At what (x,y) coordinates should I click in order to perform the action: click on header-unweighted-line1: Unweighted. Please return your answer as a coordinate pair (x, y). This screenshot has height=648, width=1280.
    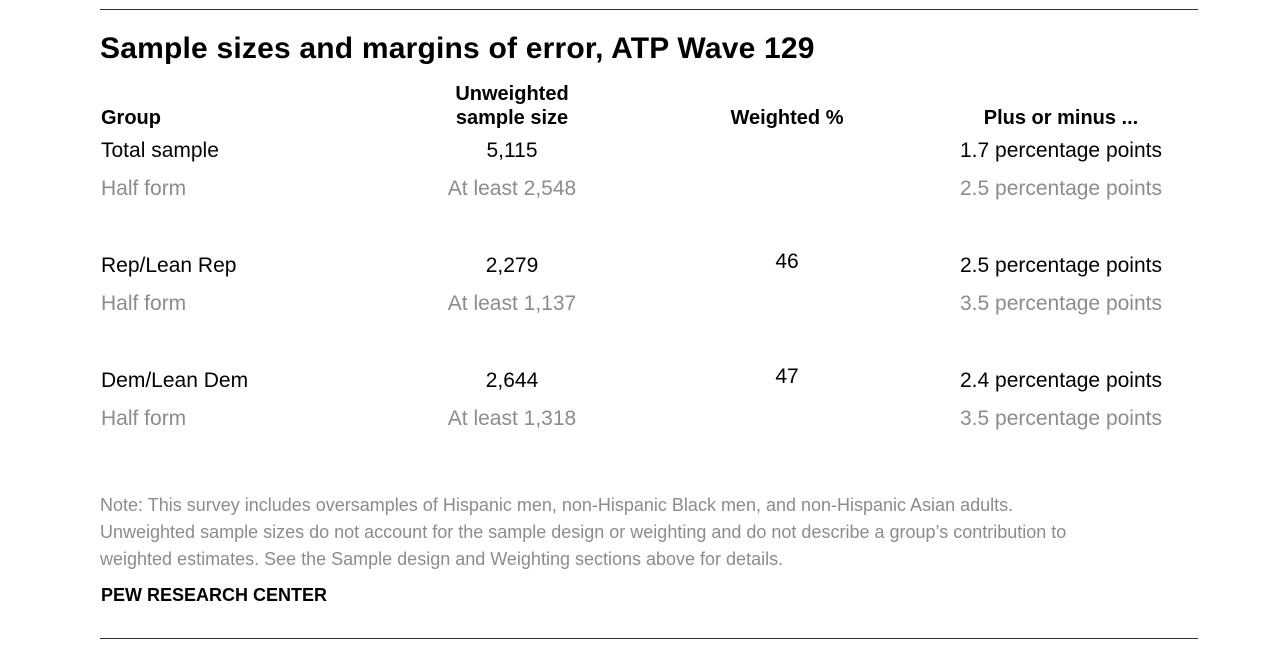
    Looking at the image, I should click on (512, 94).